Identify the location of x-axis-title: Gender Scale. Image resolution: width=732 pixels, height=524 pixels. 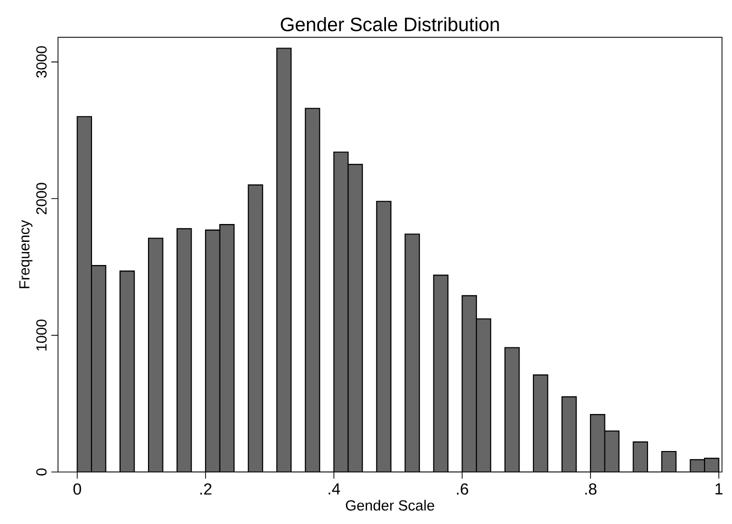
(390, 505).